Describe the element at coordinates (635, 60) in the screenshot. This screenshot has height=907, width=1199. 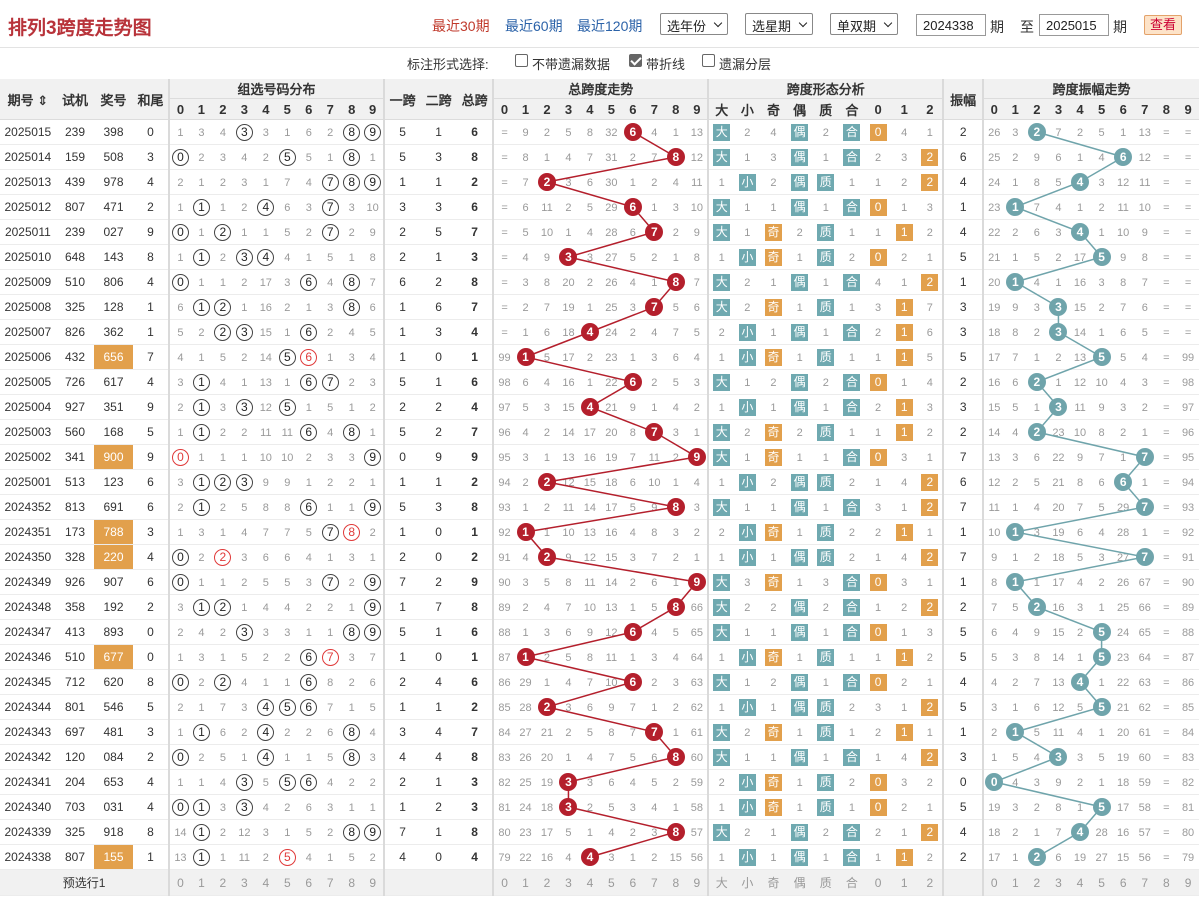
I see `polyline-checkbox` at that location.